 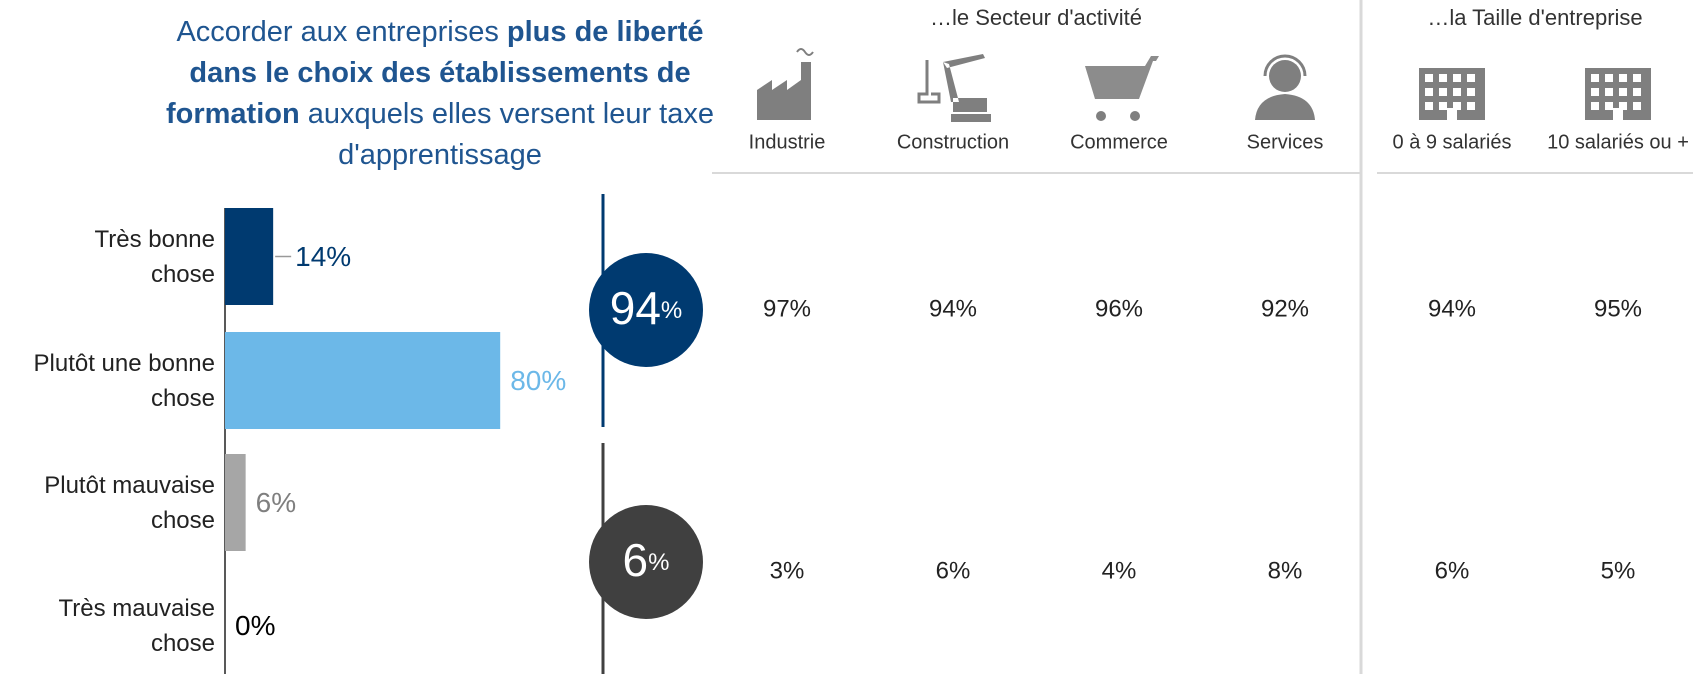 I want to click on cell-value: 4%, so click(x=1119, y=570).